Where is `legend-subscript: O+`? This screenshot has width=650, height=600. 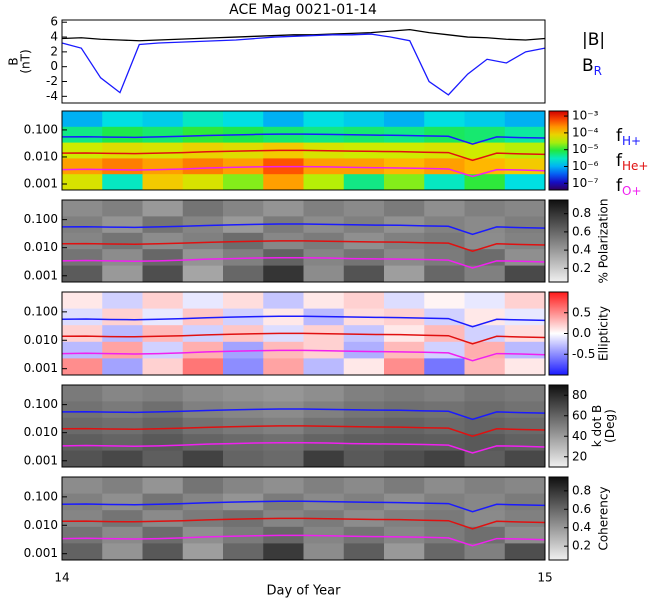
legend-subscript: O+ is located at coordinates (632, 191).